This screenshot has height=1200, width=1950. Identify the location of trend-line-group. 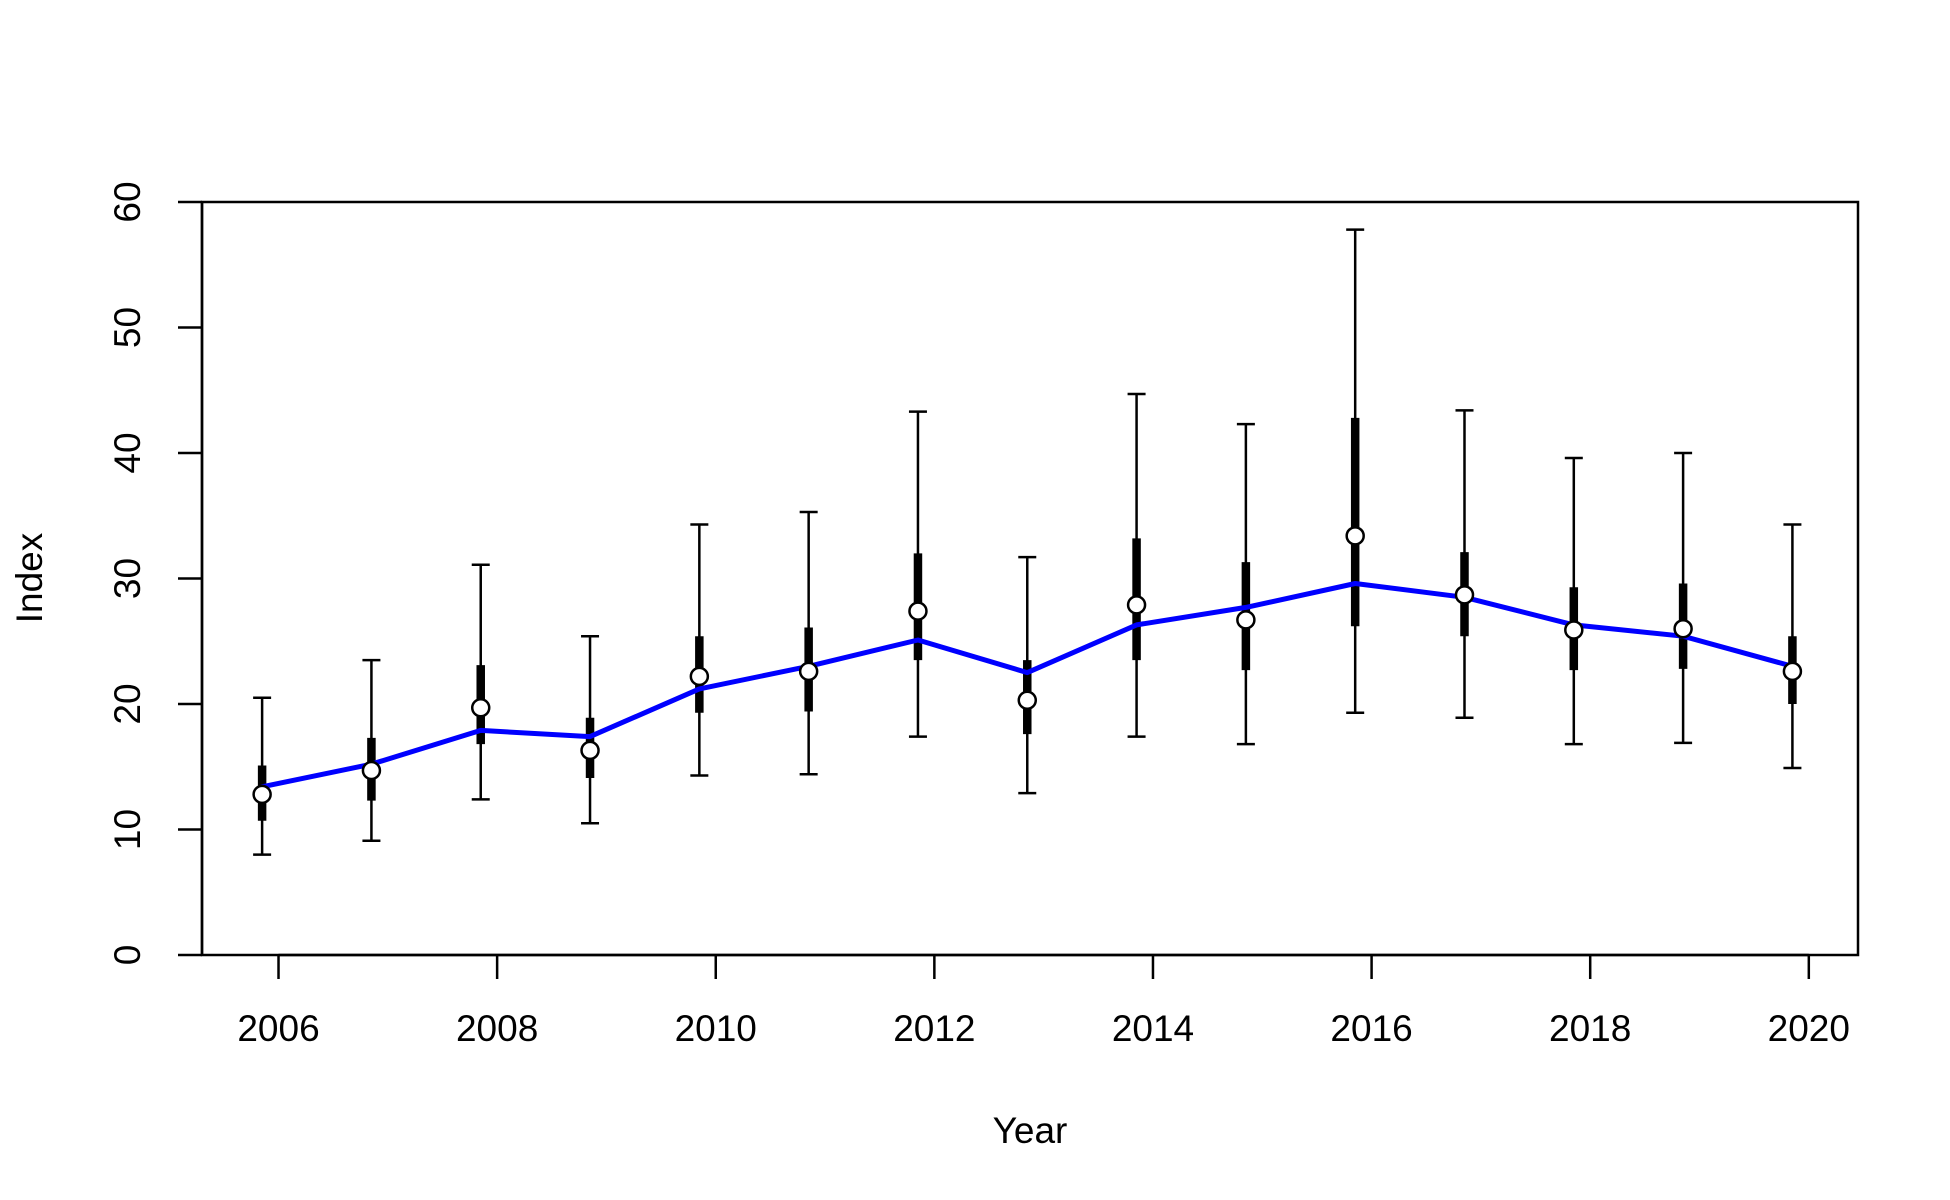
(1027, 685).